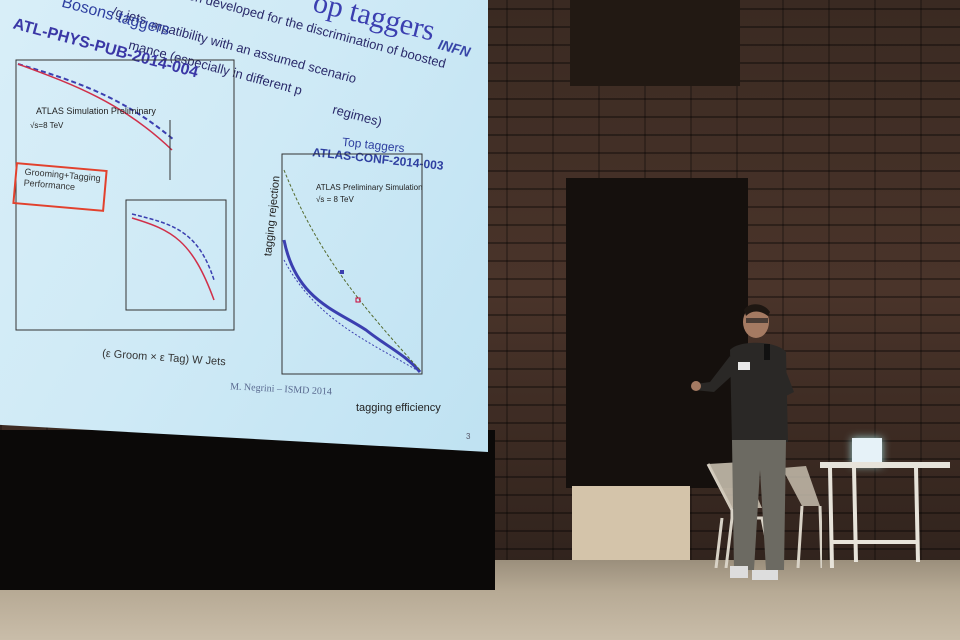 Image resolution: width=960 pixels, height=640 pixels. Describe the element at coordinates (357, 115) in the screenshot. I see `slide-intro-line4: regimes)` at that location.